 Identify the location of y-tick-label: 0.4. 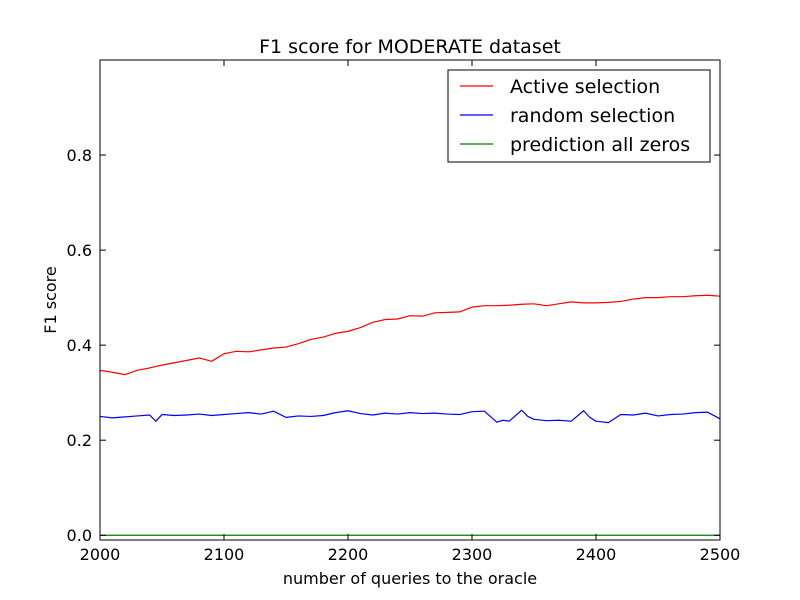
(79, 345).